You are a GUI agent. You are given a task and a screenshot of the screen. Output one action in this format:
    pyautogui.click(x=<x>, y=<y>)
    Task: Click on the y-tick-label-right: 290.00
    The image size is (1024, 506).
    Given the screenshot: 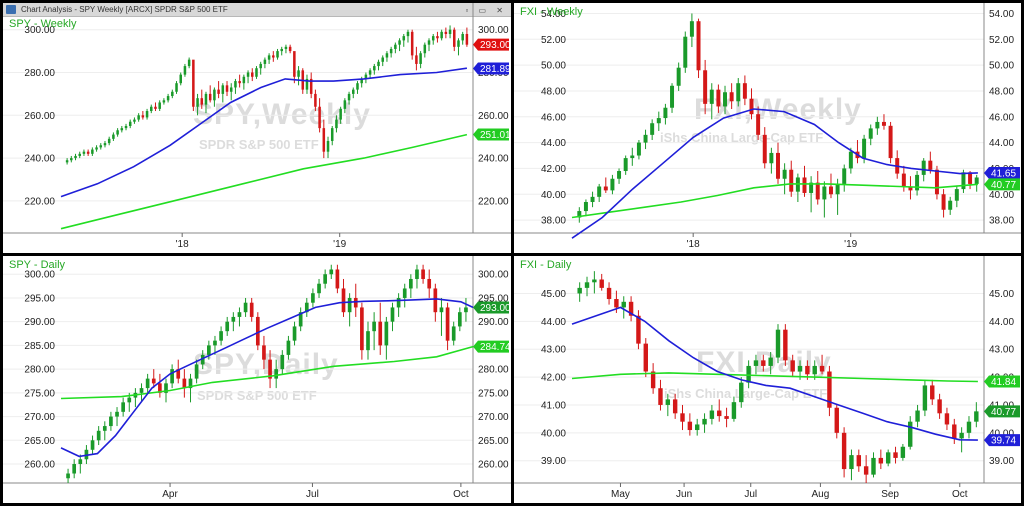 What is the action you would take?
    pyautogui.click(x=493, y=322)
    